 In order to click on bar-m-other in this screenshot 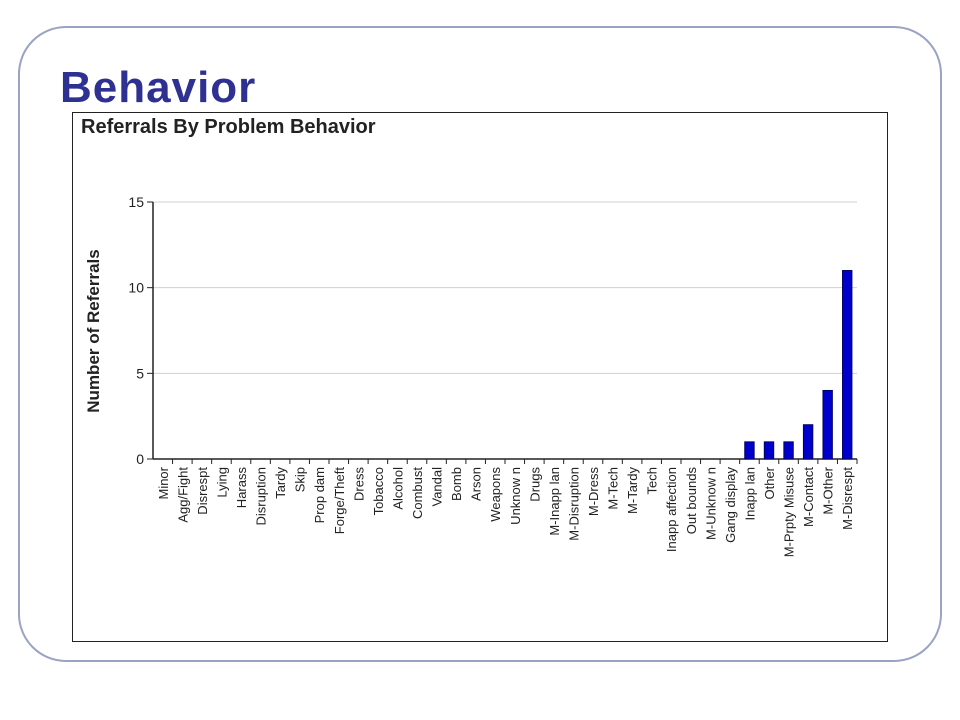, I will do `click(827, 424)`.